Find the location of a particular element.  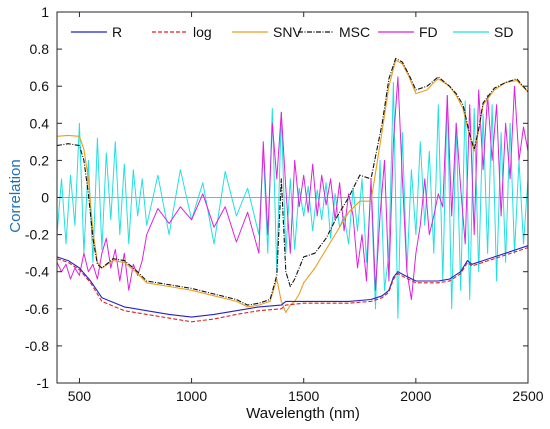

legend-label-log: log is located at coordinates (202, 32).